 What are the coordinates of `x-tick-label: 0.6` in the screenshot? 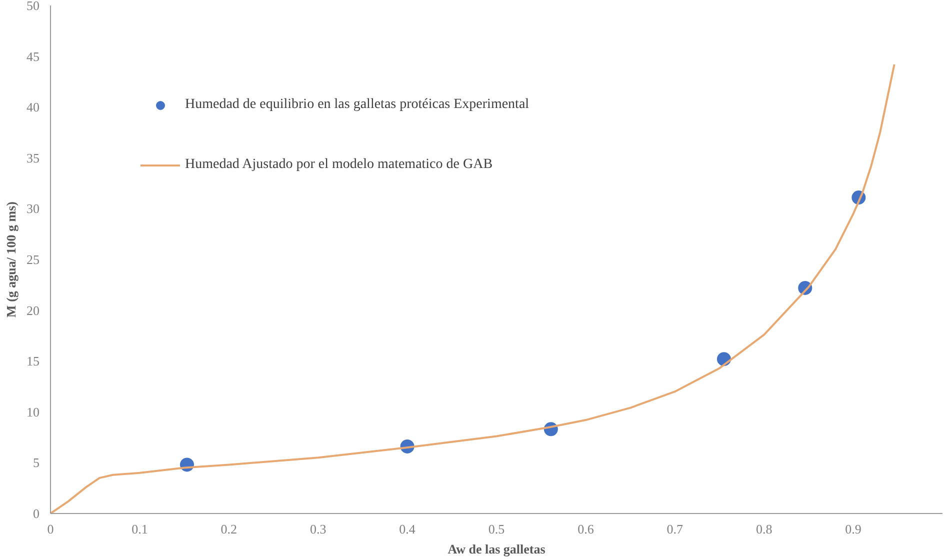 It's located at (586, 529).